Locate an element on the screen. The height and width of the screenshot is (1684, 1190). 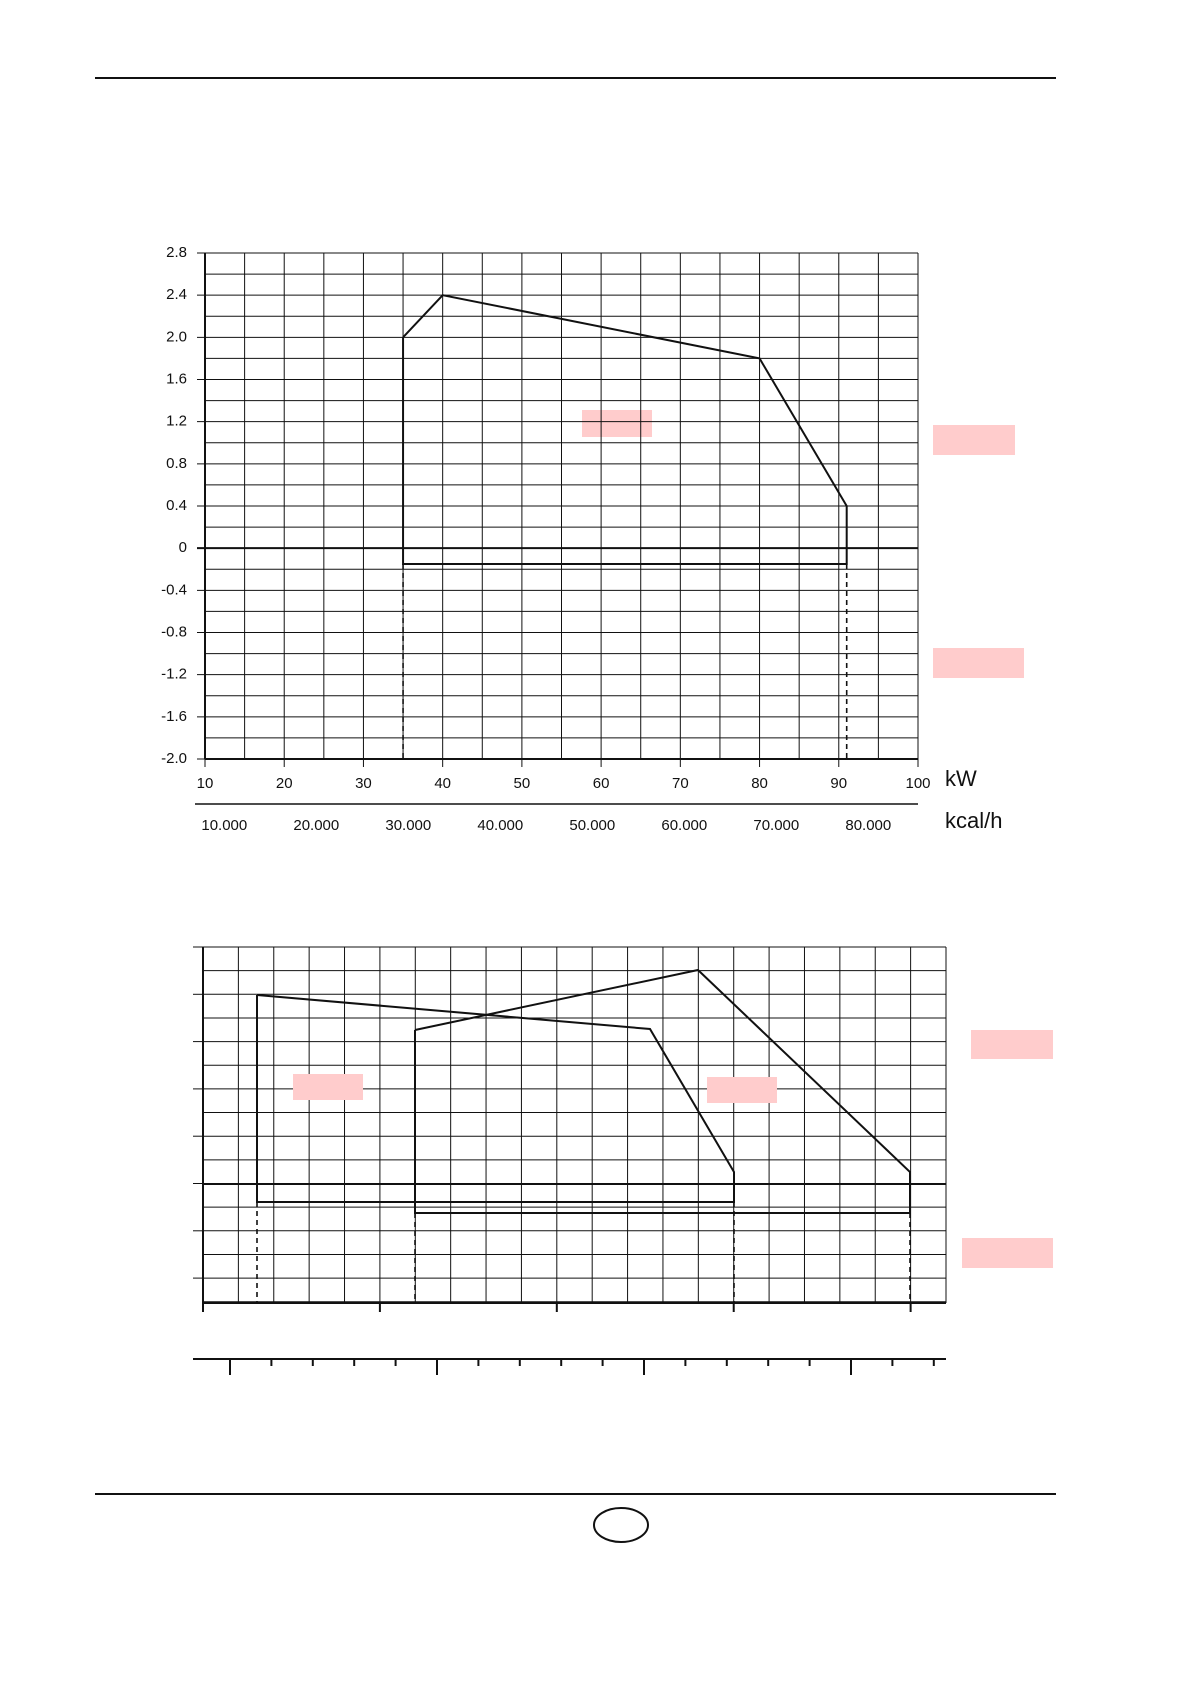
y-tick-label: -1.6 is located at coordinates (174, 716).